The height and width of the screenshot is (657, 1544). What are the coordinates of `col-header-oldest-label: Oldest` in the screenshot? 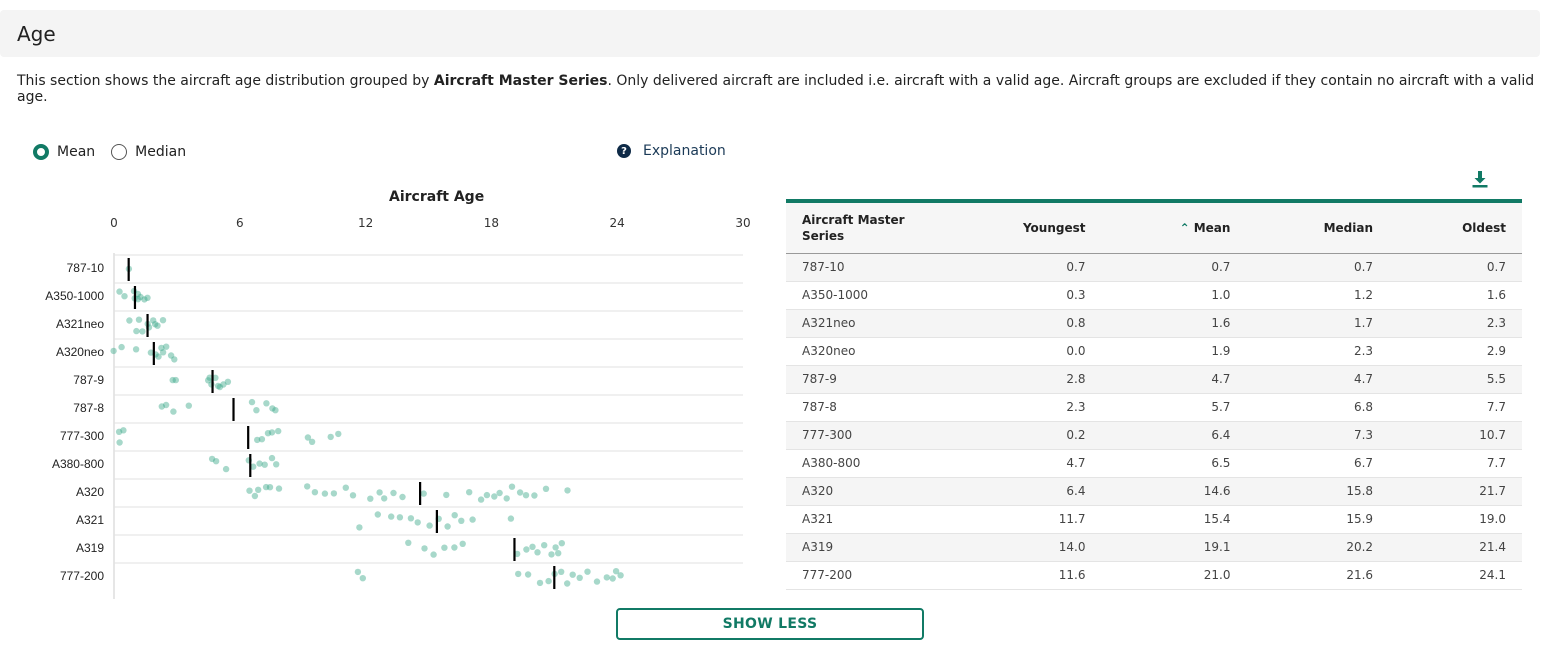 It's located at (1484, 227).